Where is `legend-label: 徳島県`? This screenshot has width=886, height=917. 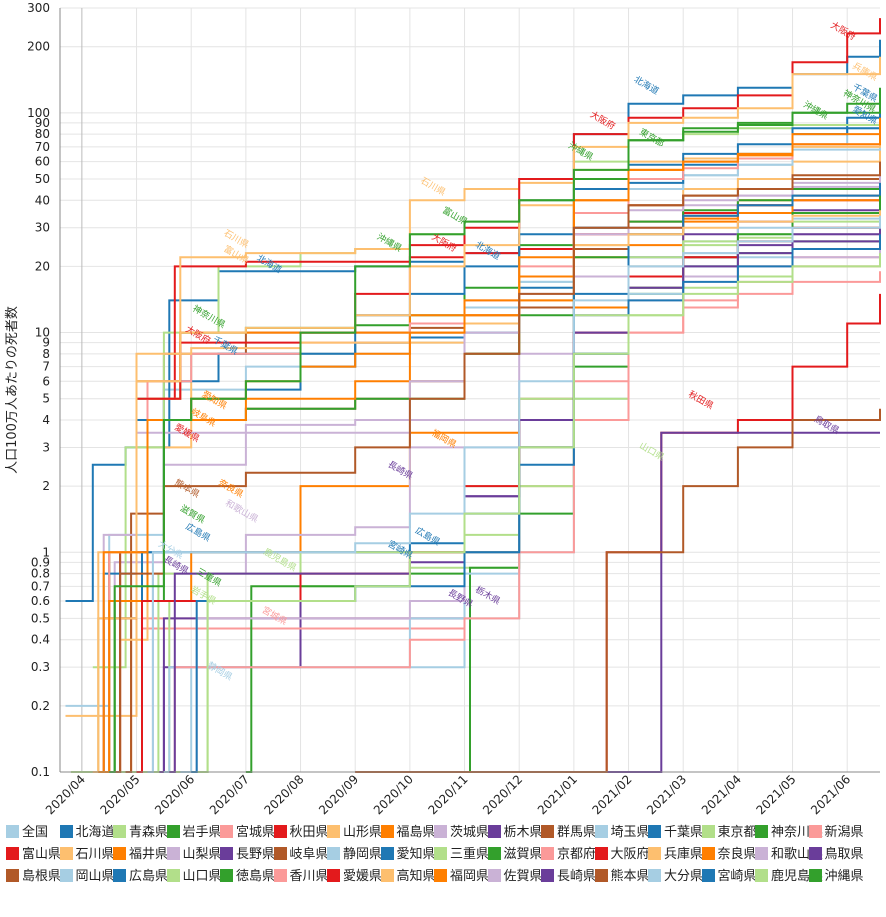 legend-label: 徳島県 is located at coordinates (256, 876).